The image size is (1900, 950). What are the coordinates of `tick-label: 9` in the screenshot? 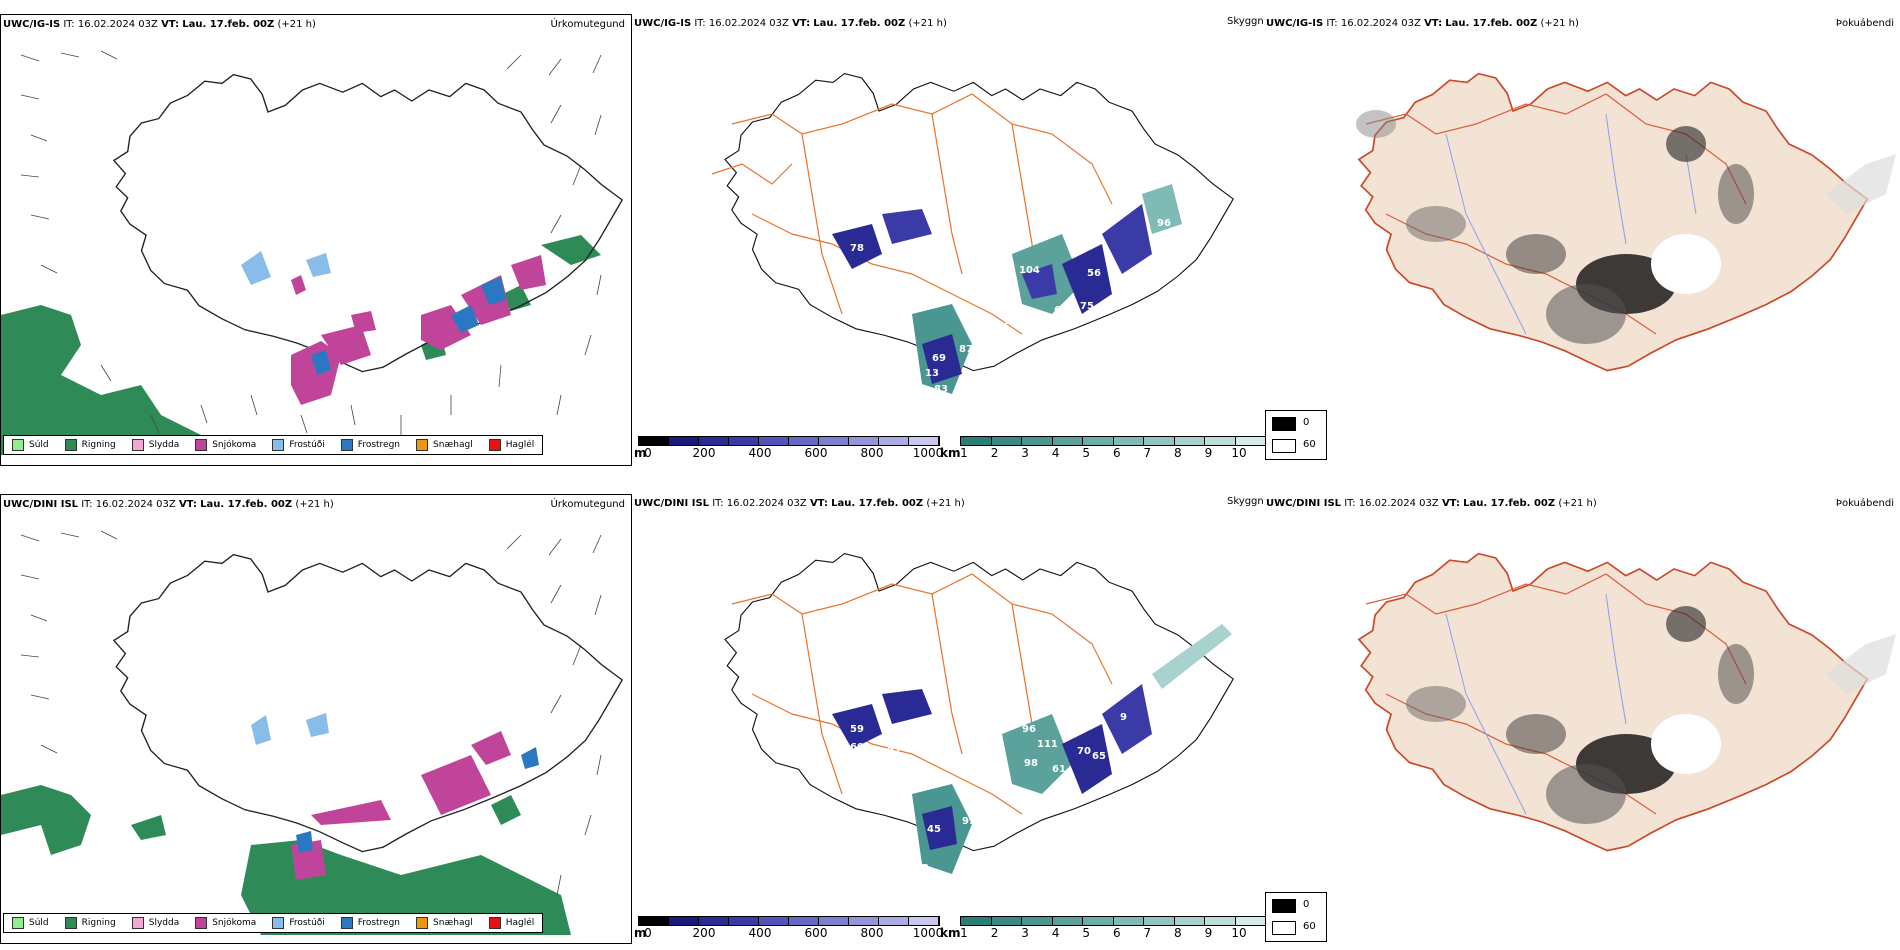 It's located at (1208, 933).